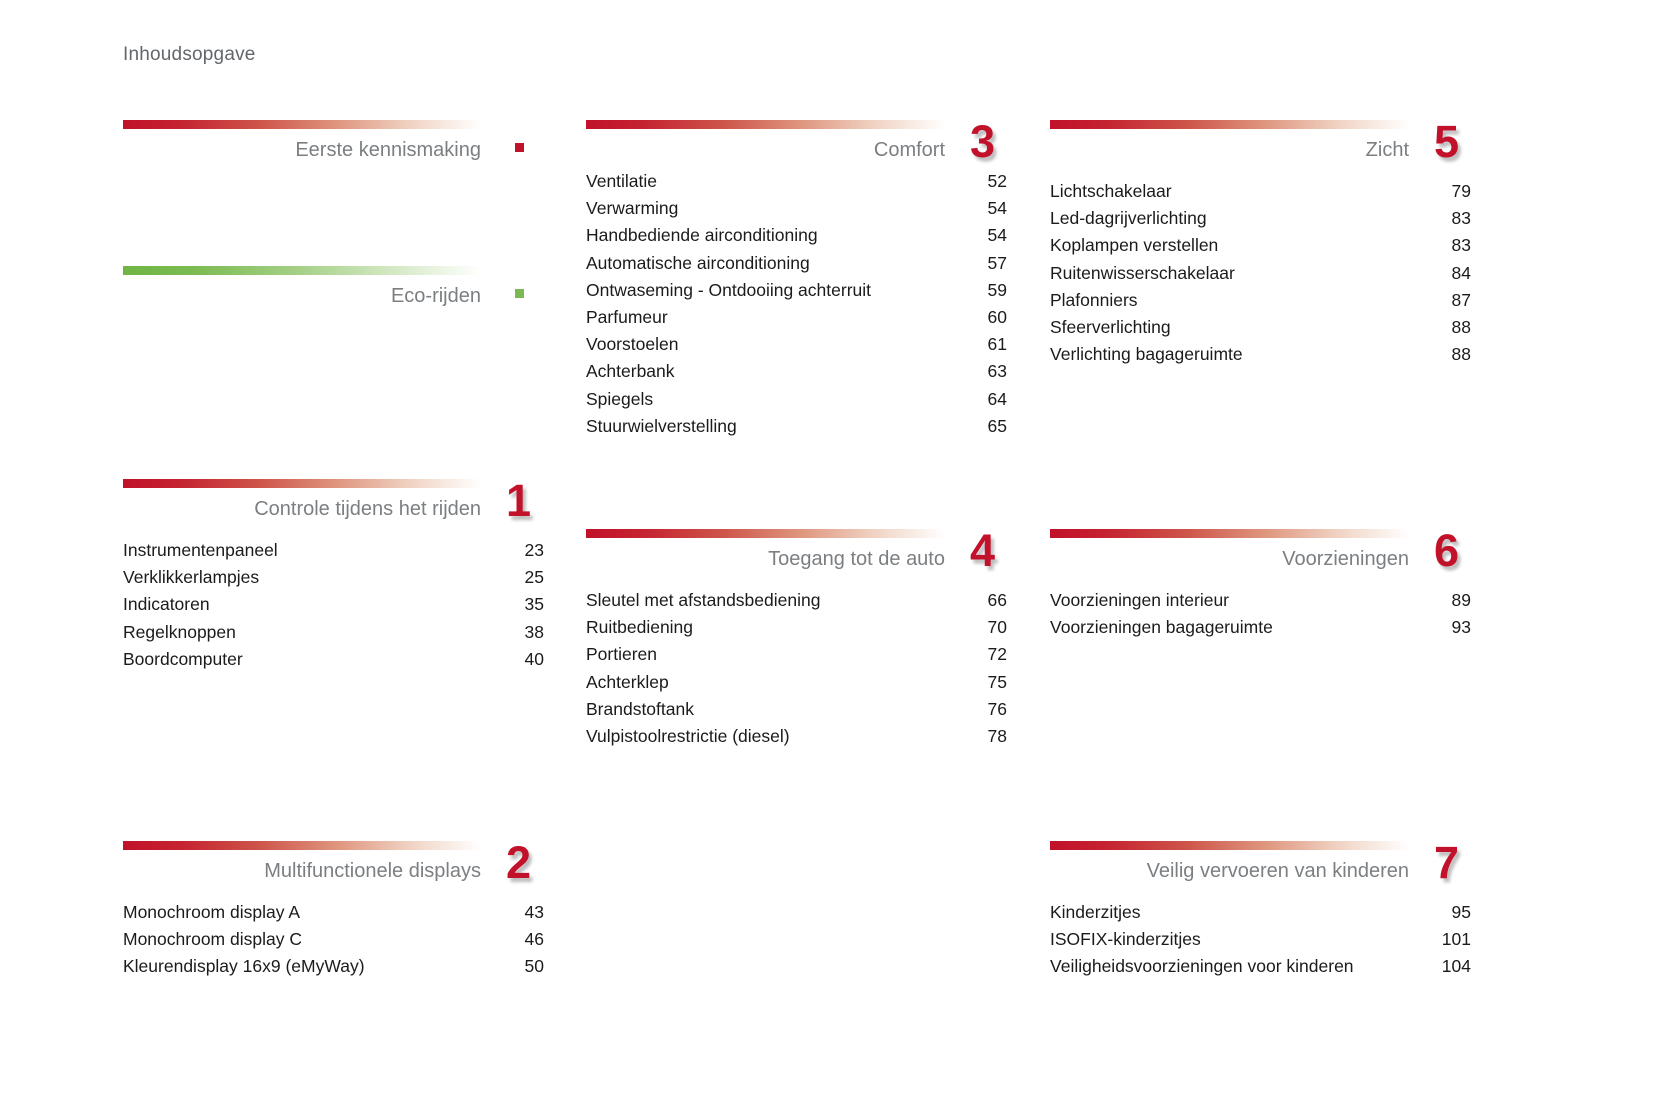  What do you see at coordinates (856, 559) in the screenshot?
I see `section-title: Toegang tot de auto` at bounding box center [856, 559].